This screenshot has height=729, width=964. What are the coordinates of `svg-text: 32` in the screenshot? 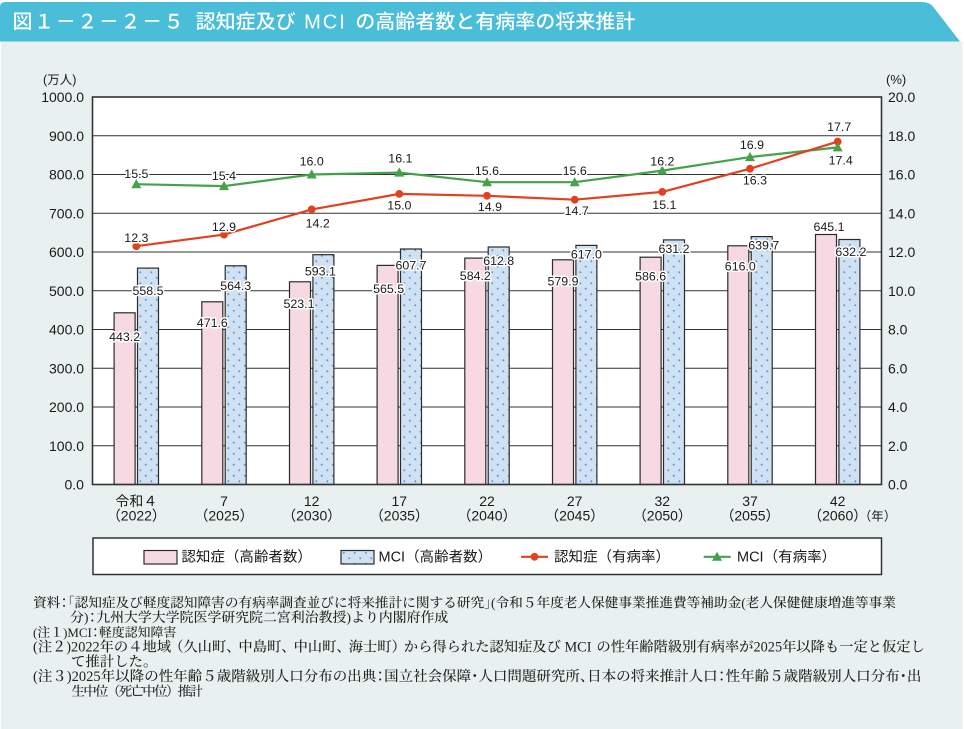 It's located at (663, 501).